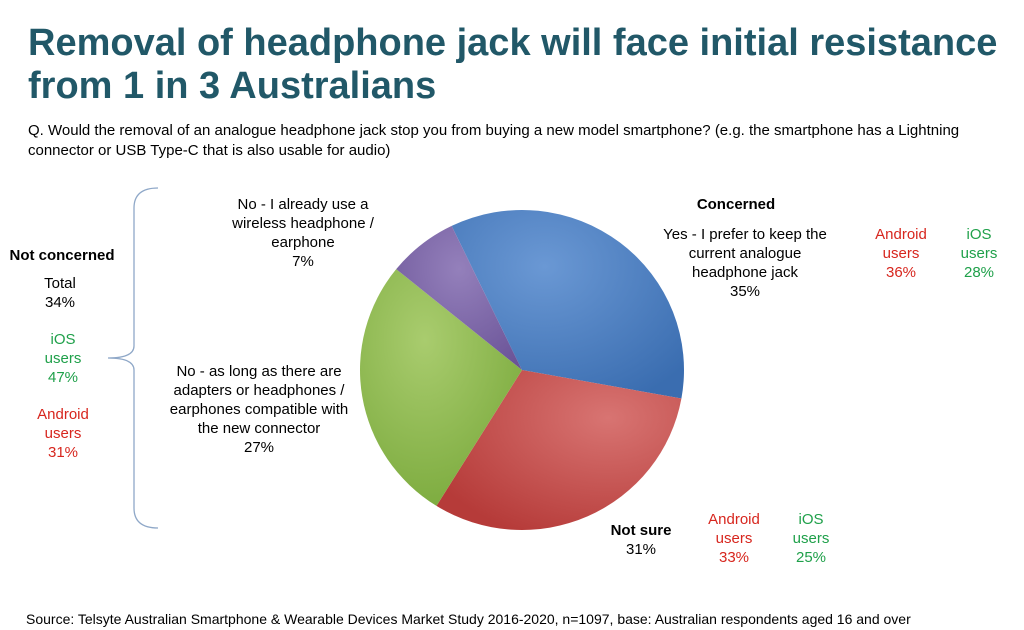 This screenshot has width=1024, height=630. I want to click on ns-android-line1: Android, so click(734, 519).